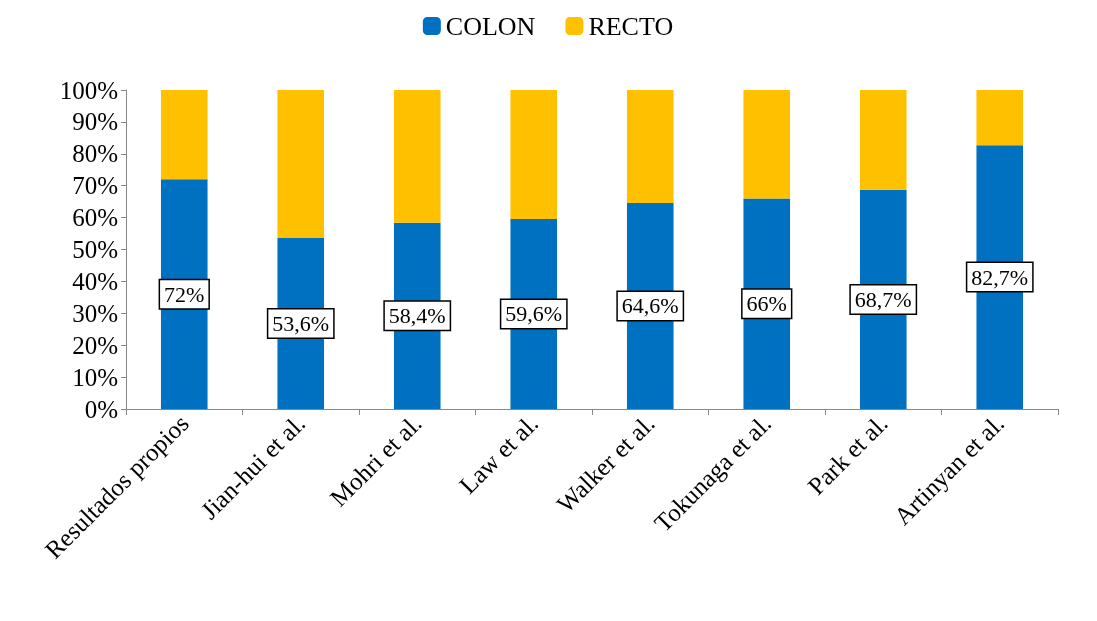 The height and width of the screenshot is (621, 1097). What do you see at coordinates (883, 299) in the screenshot?
I see `data-label: 68,7%` at bounding box center [883, 299].